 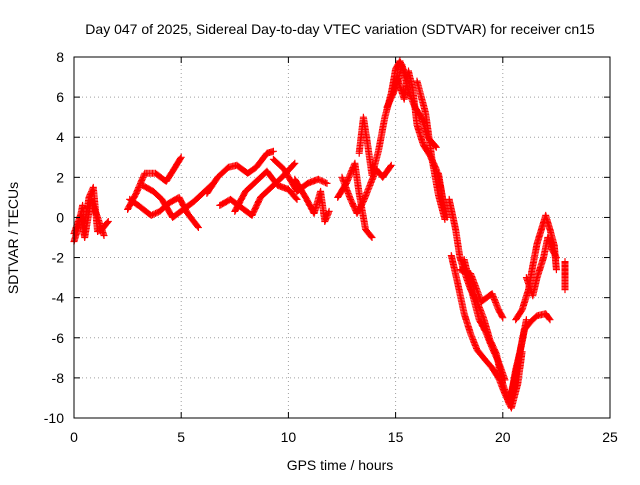 I want to click on x-tick-label: 0, so click(x=74, y=437).